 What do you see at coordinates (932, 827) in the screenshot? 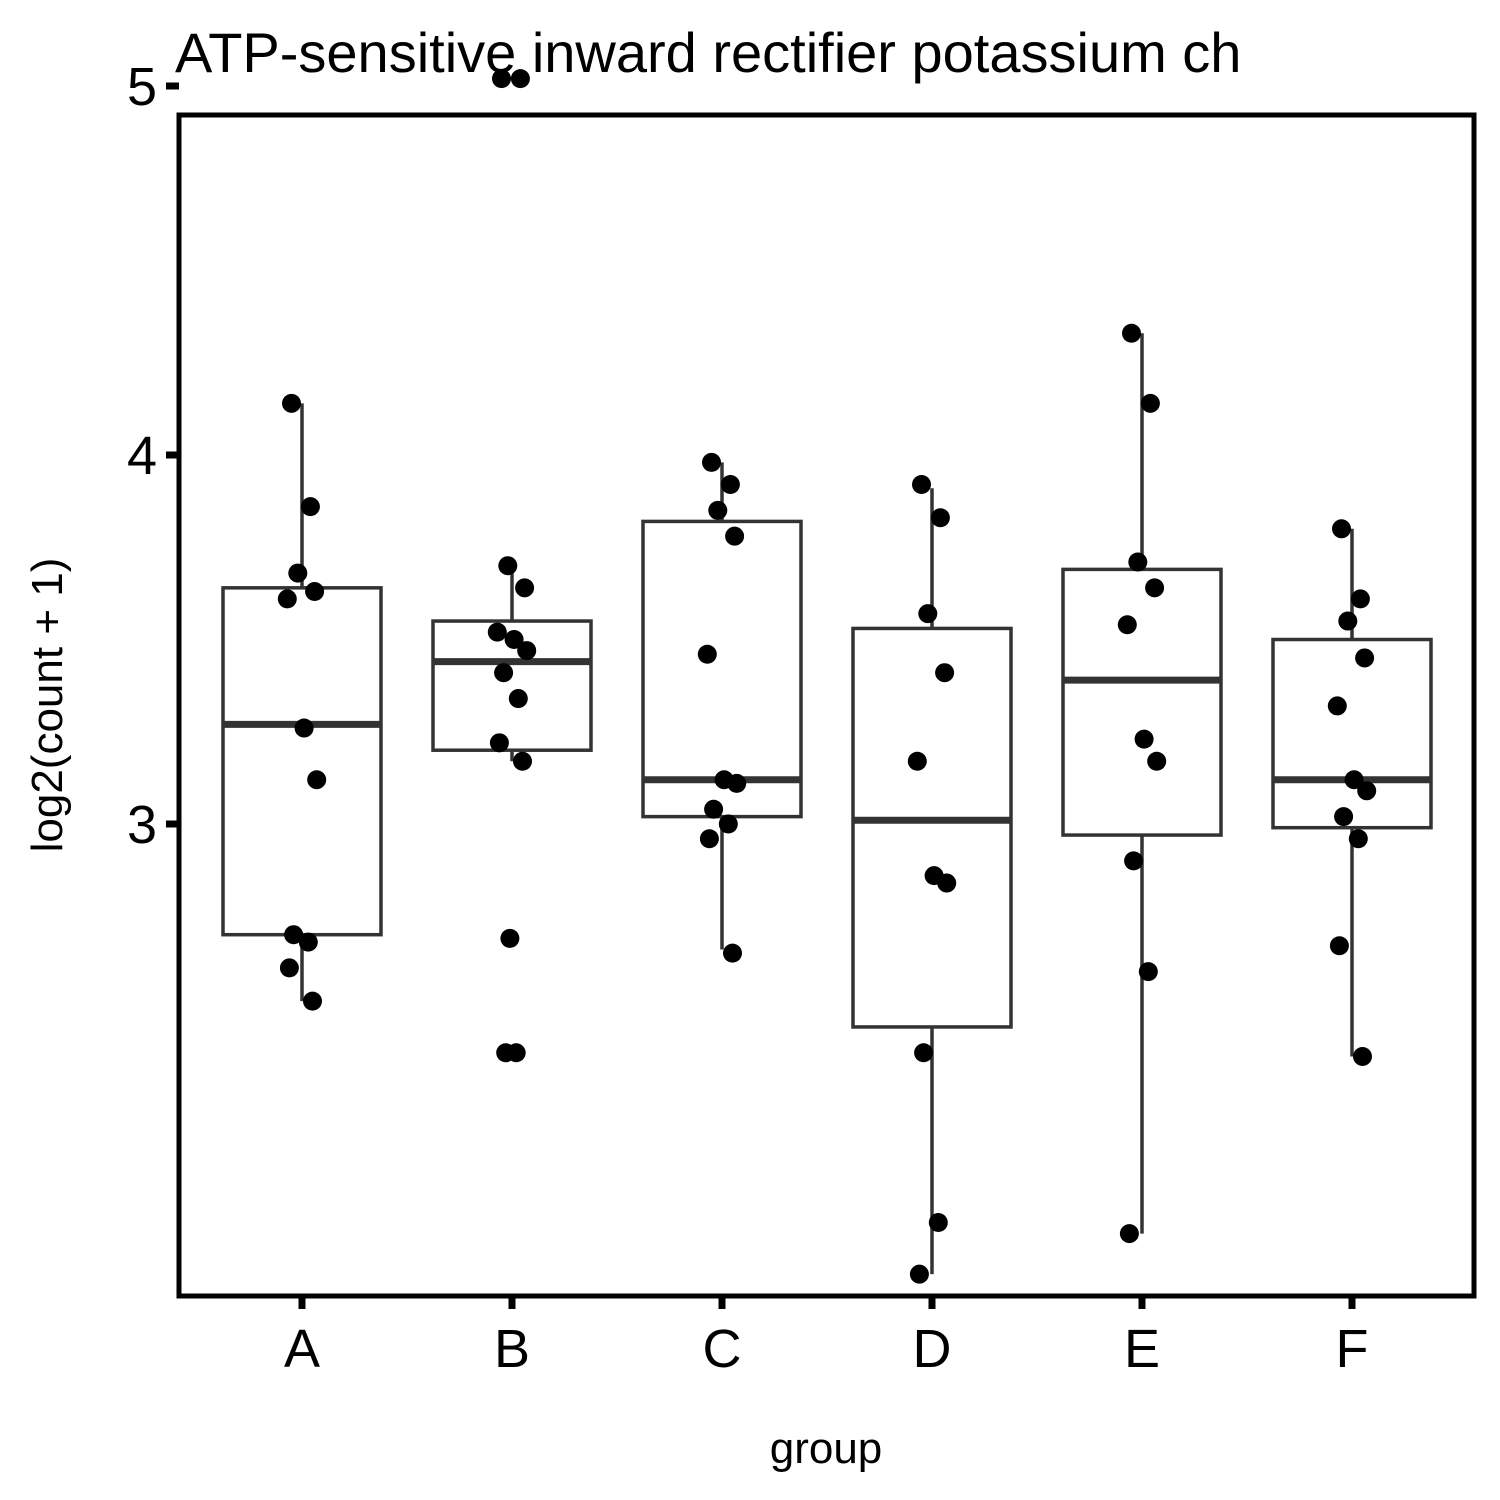
I see `box-D` at bounding box center [932, 827].